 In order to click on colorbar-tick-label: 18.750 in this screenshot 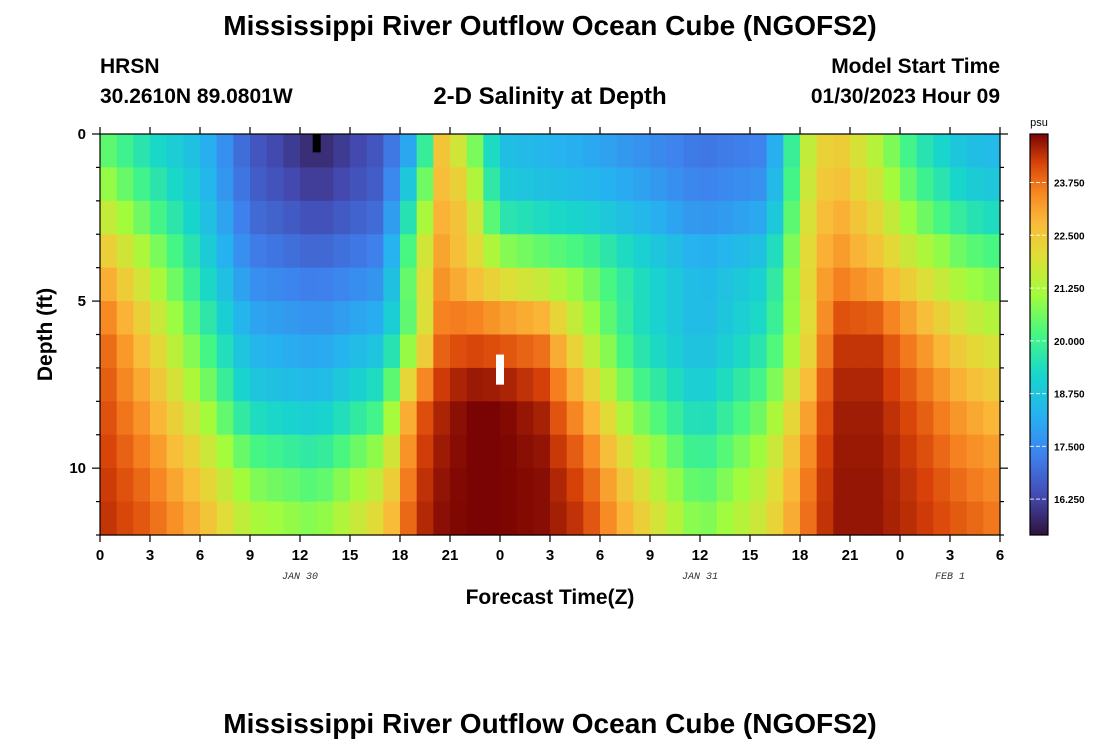, I will do `click(1069, 395)`.